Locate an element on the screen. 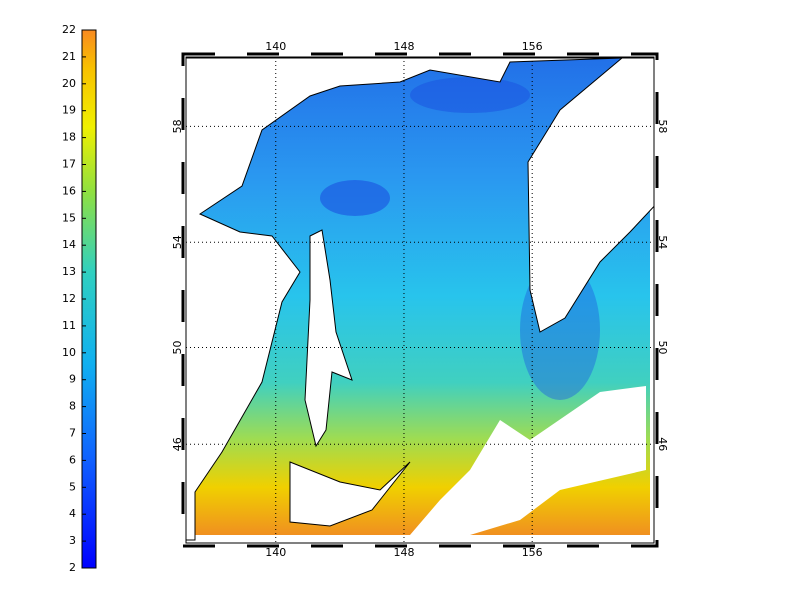  colorbar-axis: 2 3 4 5 6 7 8 9 10 11 12 13 14 15 16 17 18 19 20 21 22 is located at coordinates (74, 298).